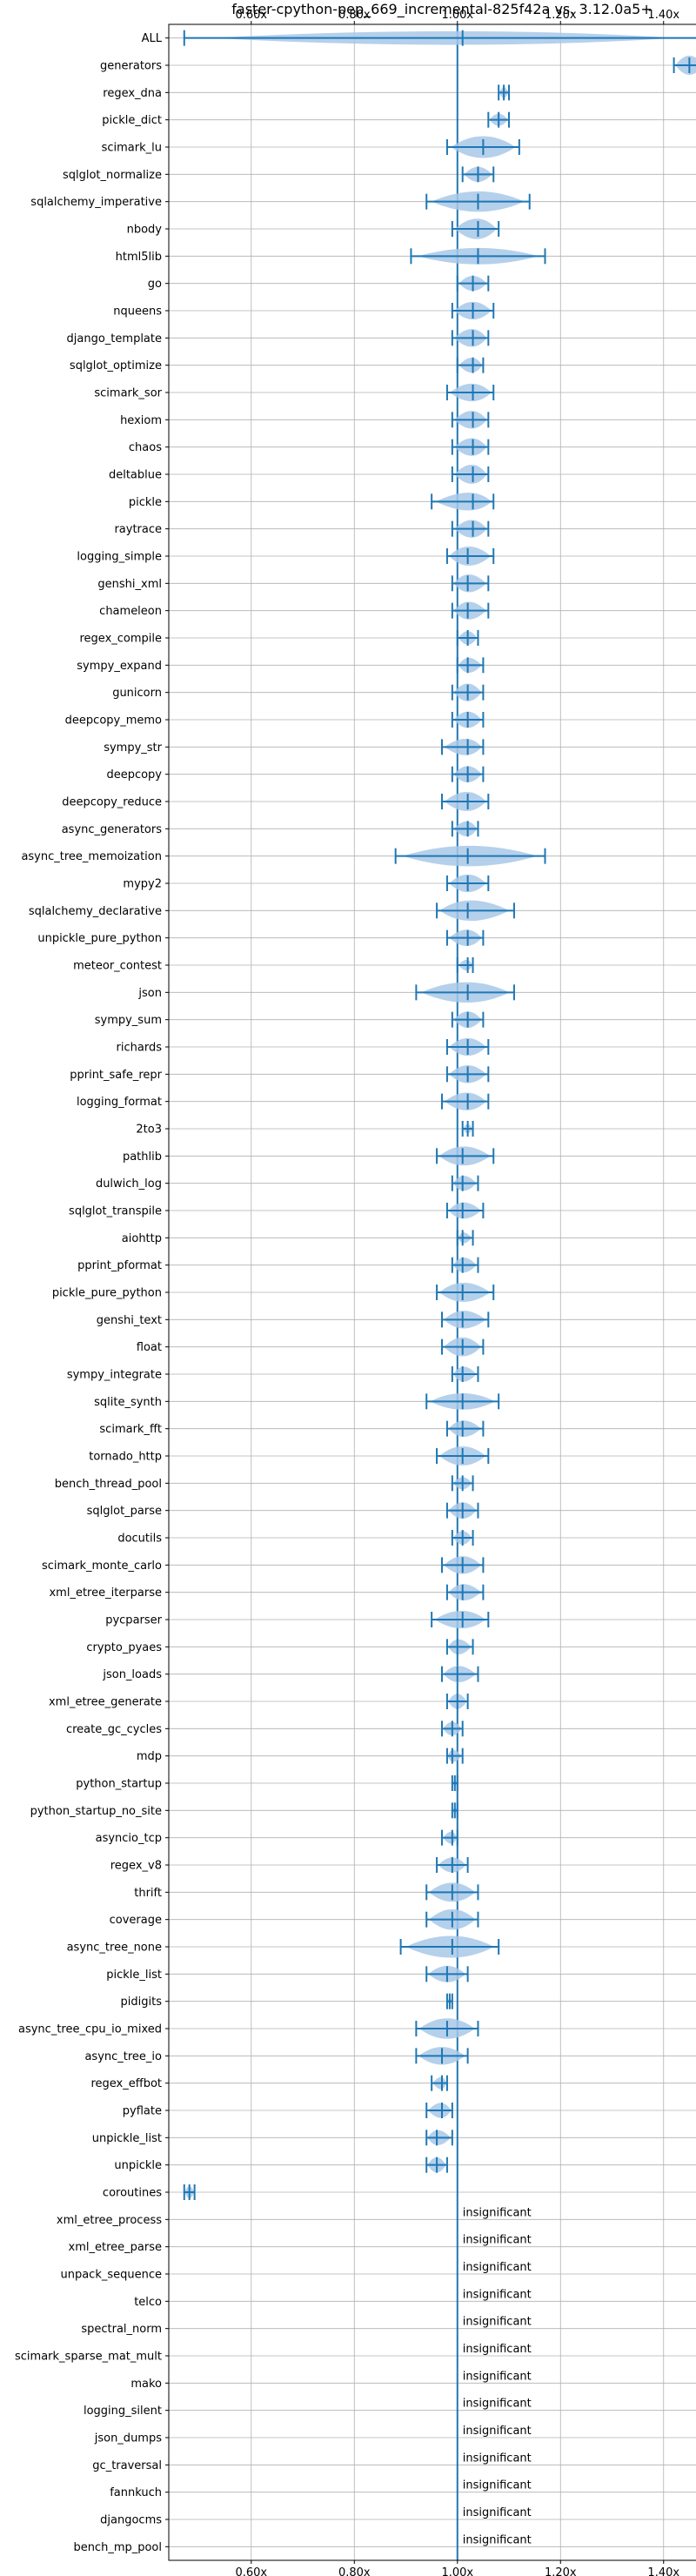 This screenshot has width=696, height=2576. Describe the element at coordinates (148, 2302) in the screenshot. I see `benchmark-label: telco` at that location.